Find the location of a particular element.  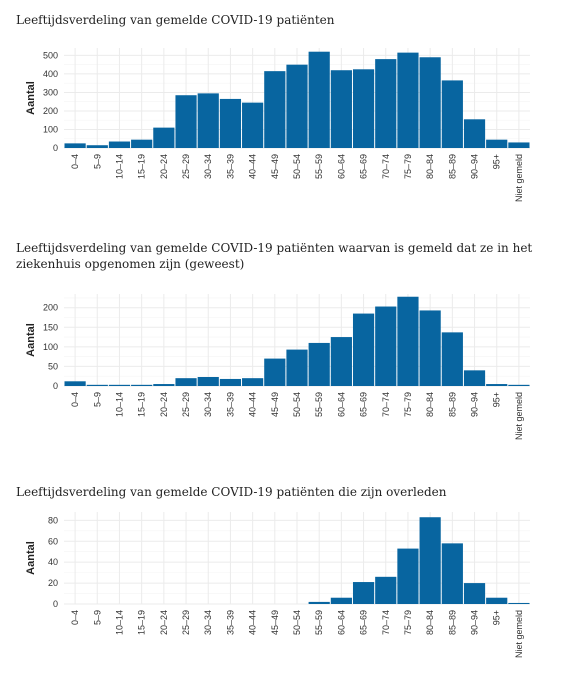

bar-niet-gemeld is located at coordinates (519, 145).